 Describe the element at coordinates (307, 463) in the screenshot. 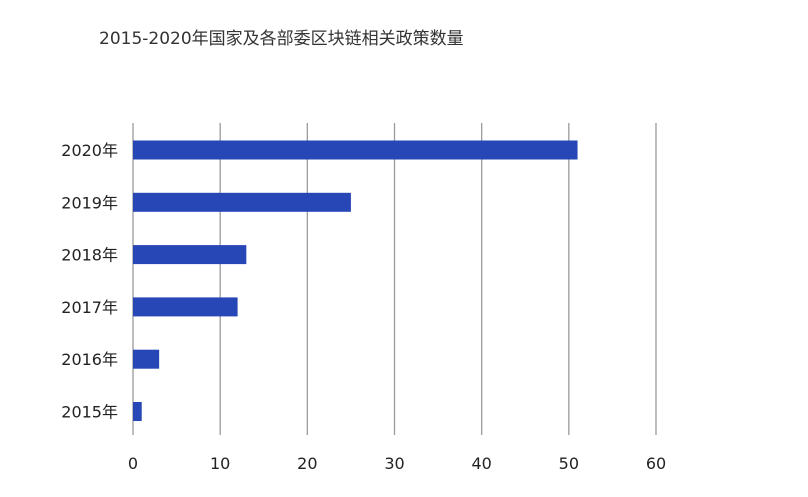

I see `x-tick-label: 20` at that location.